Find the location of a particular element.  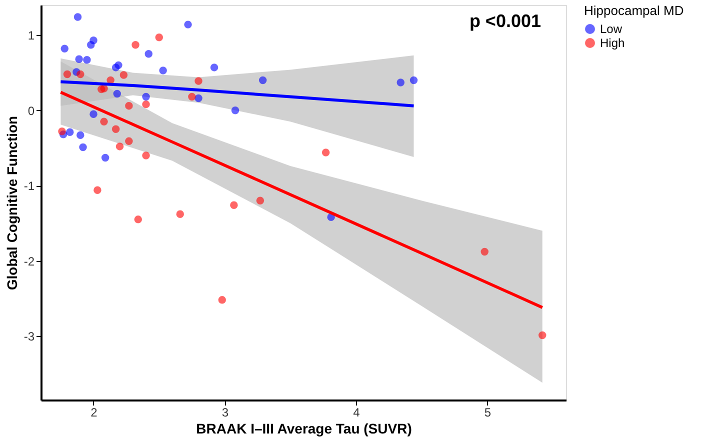

y-tick-label: -1 is located at coordinates (29, 186).